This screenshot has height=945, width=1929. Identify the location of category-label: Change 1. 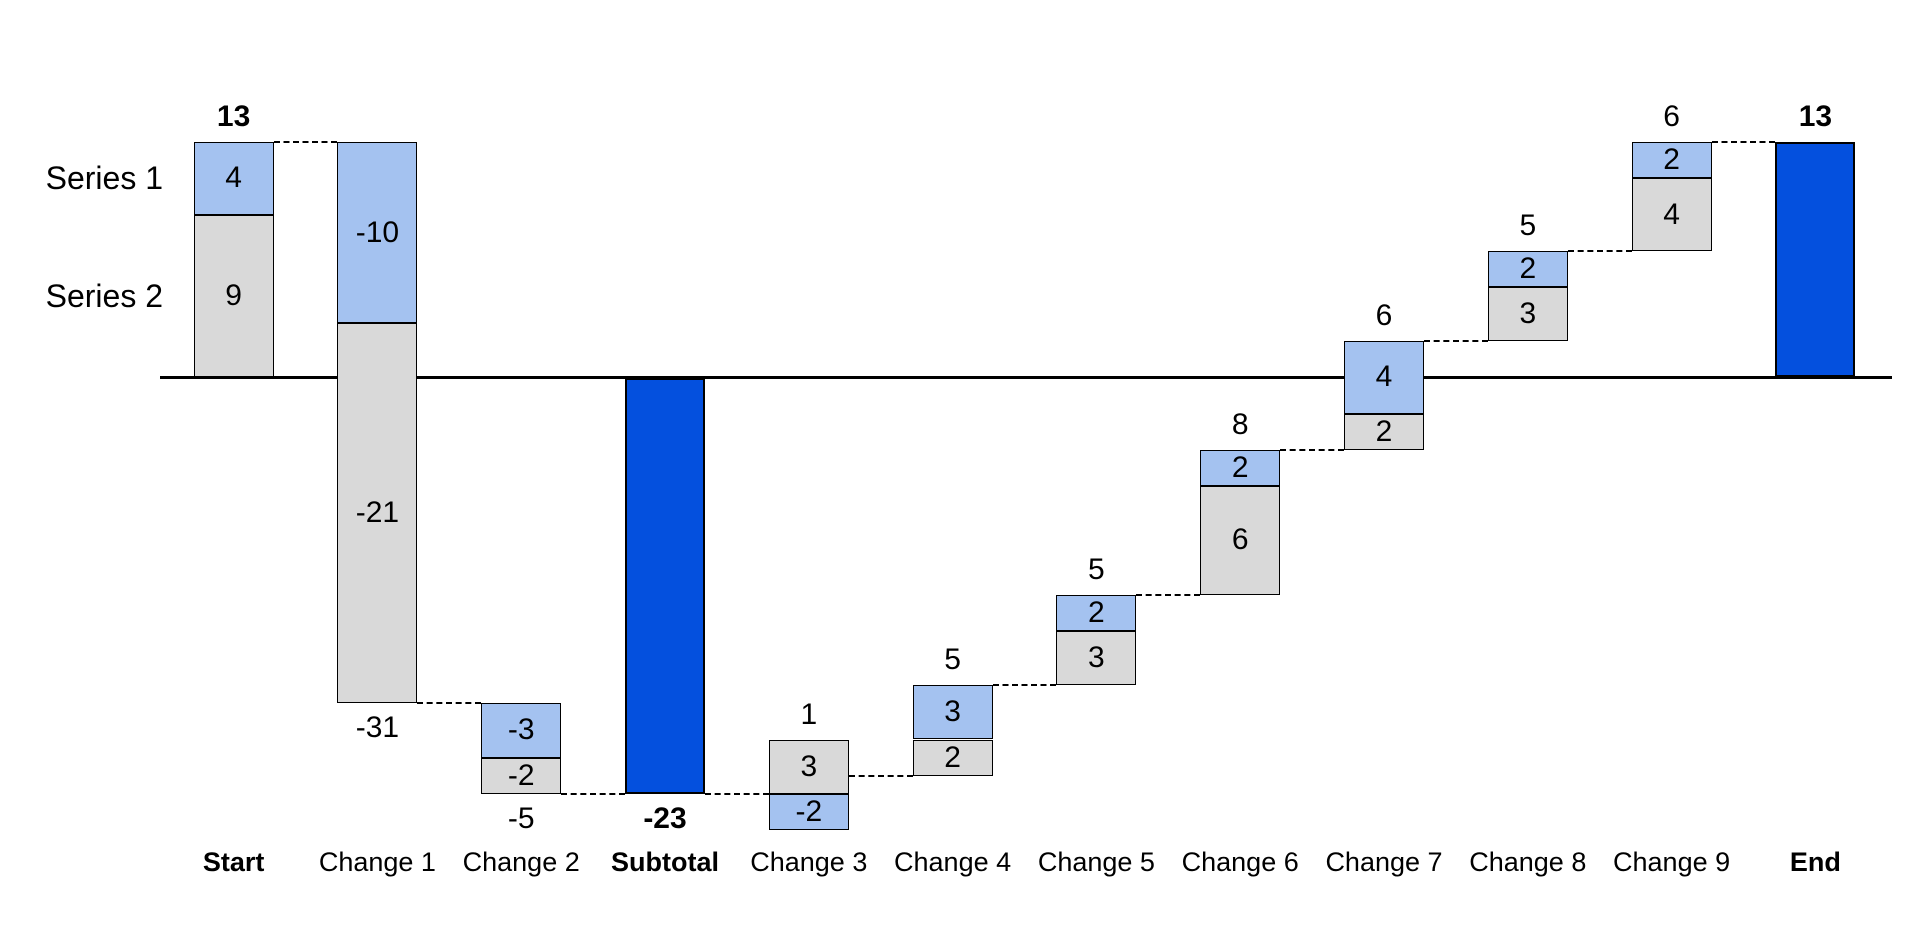
(377, 862).